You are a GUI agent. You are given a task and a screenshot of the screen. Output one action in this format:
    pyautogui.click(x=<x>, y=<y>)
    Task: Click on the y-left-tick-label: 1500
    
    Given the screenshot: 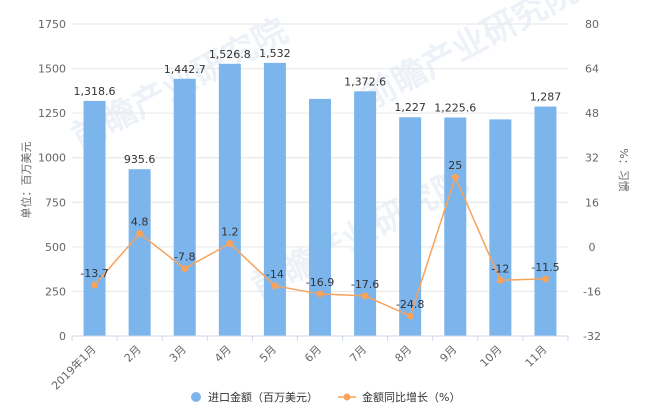 What is the action you would take?
    pyautogui.click(x=52, y=69)
    